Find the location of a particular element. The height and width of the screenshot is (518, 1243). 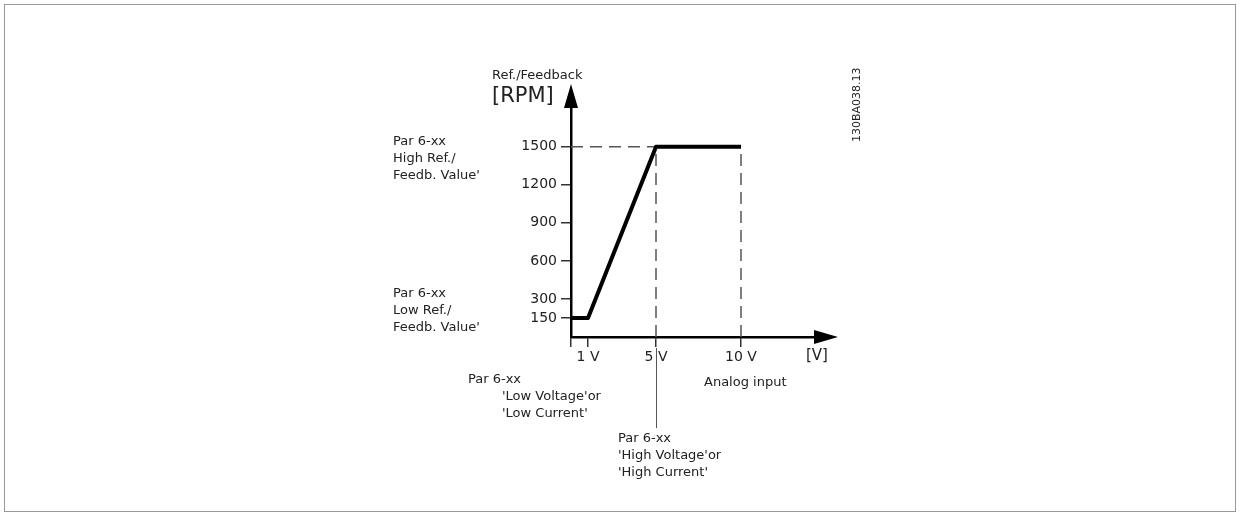

y-tick-label: 1200 is located at coordinates (539, 183).